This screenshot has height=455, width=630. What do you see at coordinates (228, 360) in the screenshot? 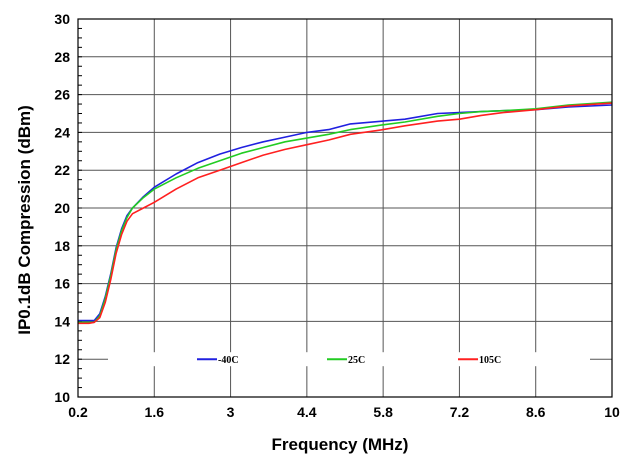
I see `legend-label--40C: -40C` at bounding box center [228, 360].